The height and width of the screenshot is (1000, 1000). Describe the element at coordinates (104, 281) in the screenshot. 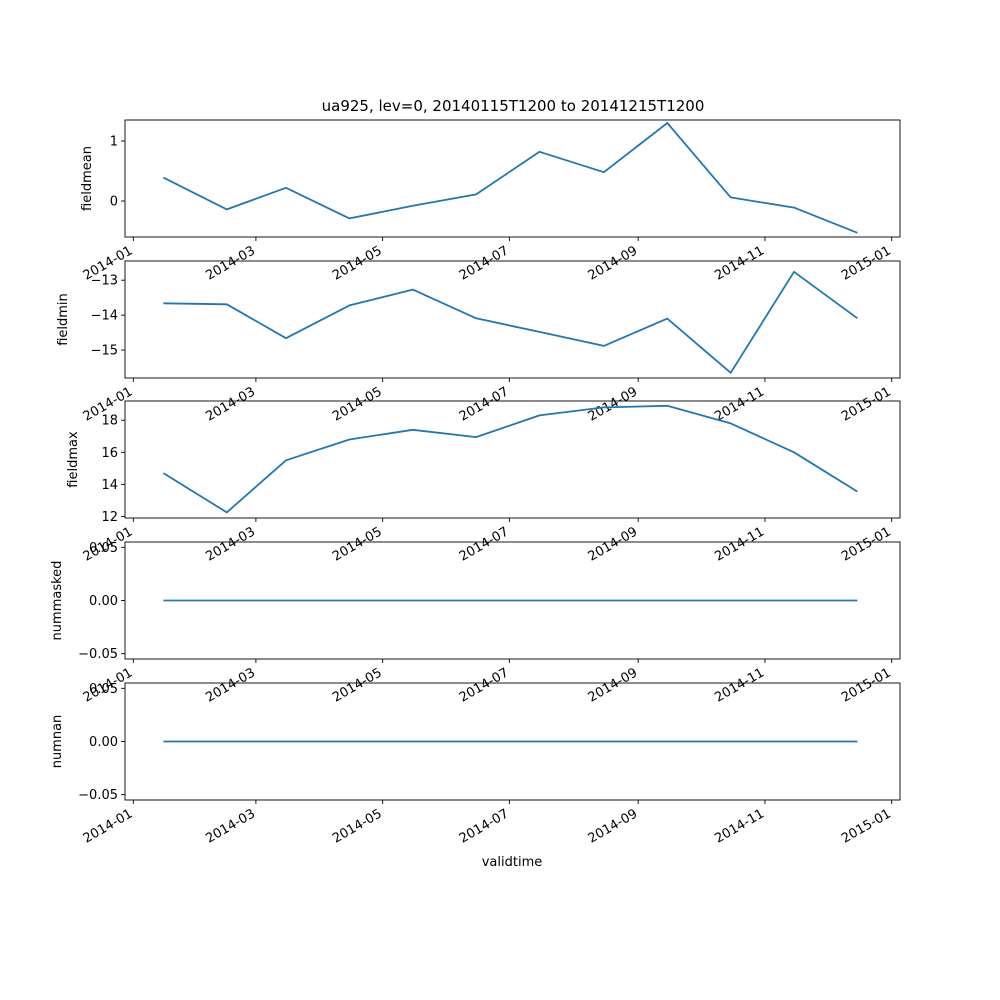

I see `y-tick-label: −13` at that location.